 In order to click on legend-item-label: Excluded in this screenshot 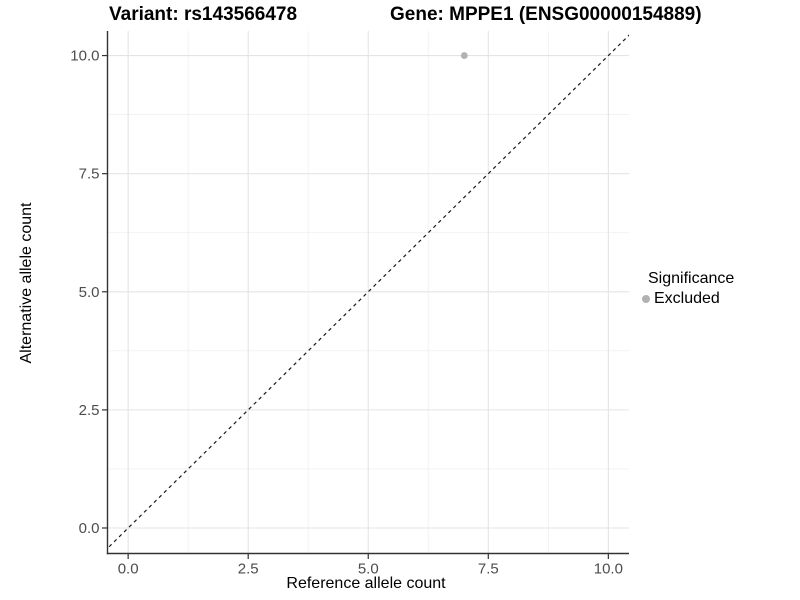, I will do `click(687, 298)`.